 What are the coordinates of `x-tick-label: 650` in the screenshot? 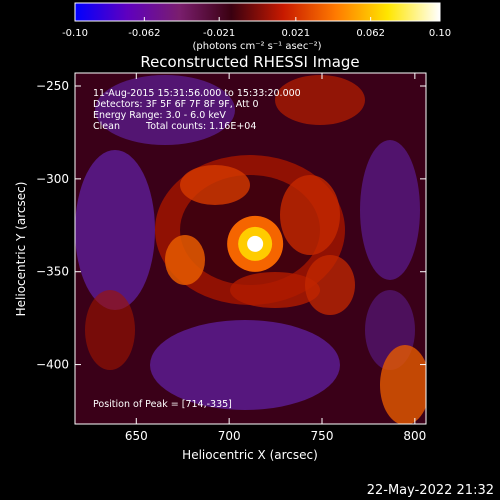 It's located at (136, 436).